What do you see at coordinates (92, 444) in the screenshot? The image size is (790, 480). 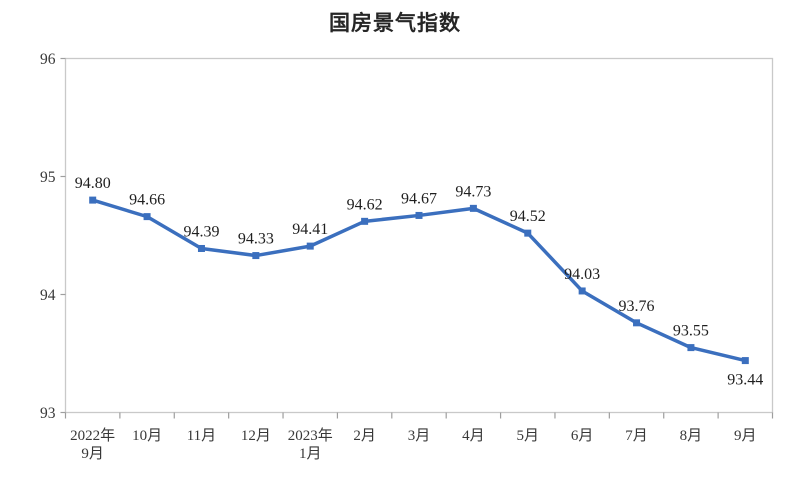 I see `x-axis-label: 2022年 9月` at bounding box center [92, 444].